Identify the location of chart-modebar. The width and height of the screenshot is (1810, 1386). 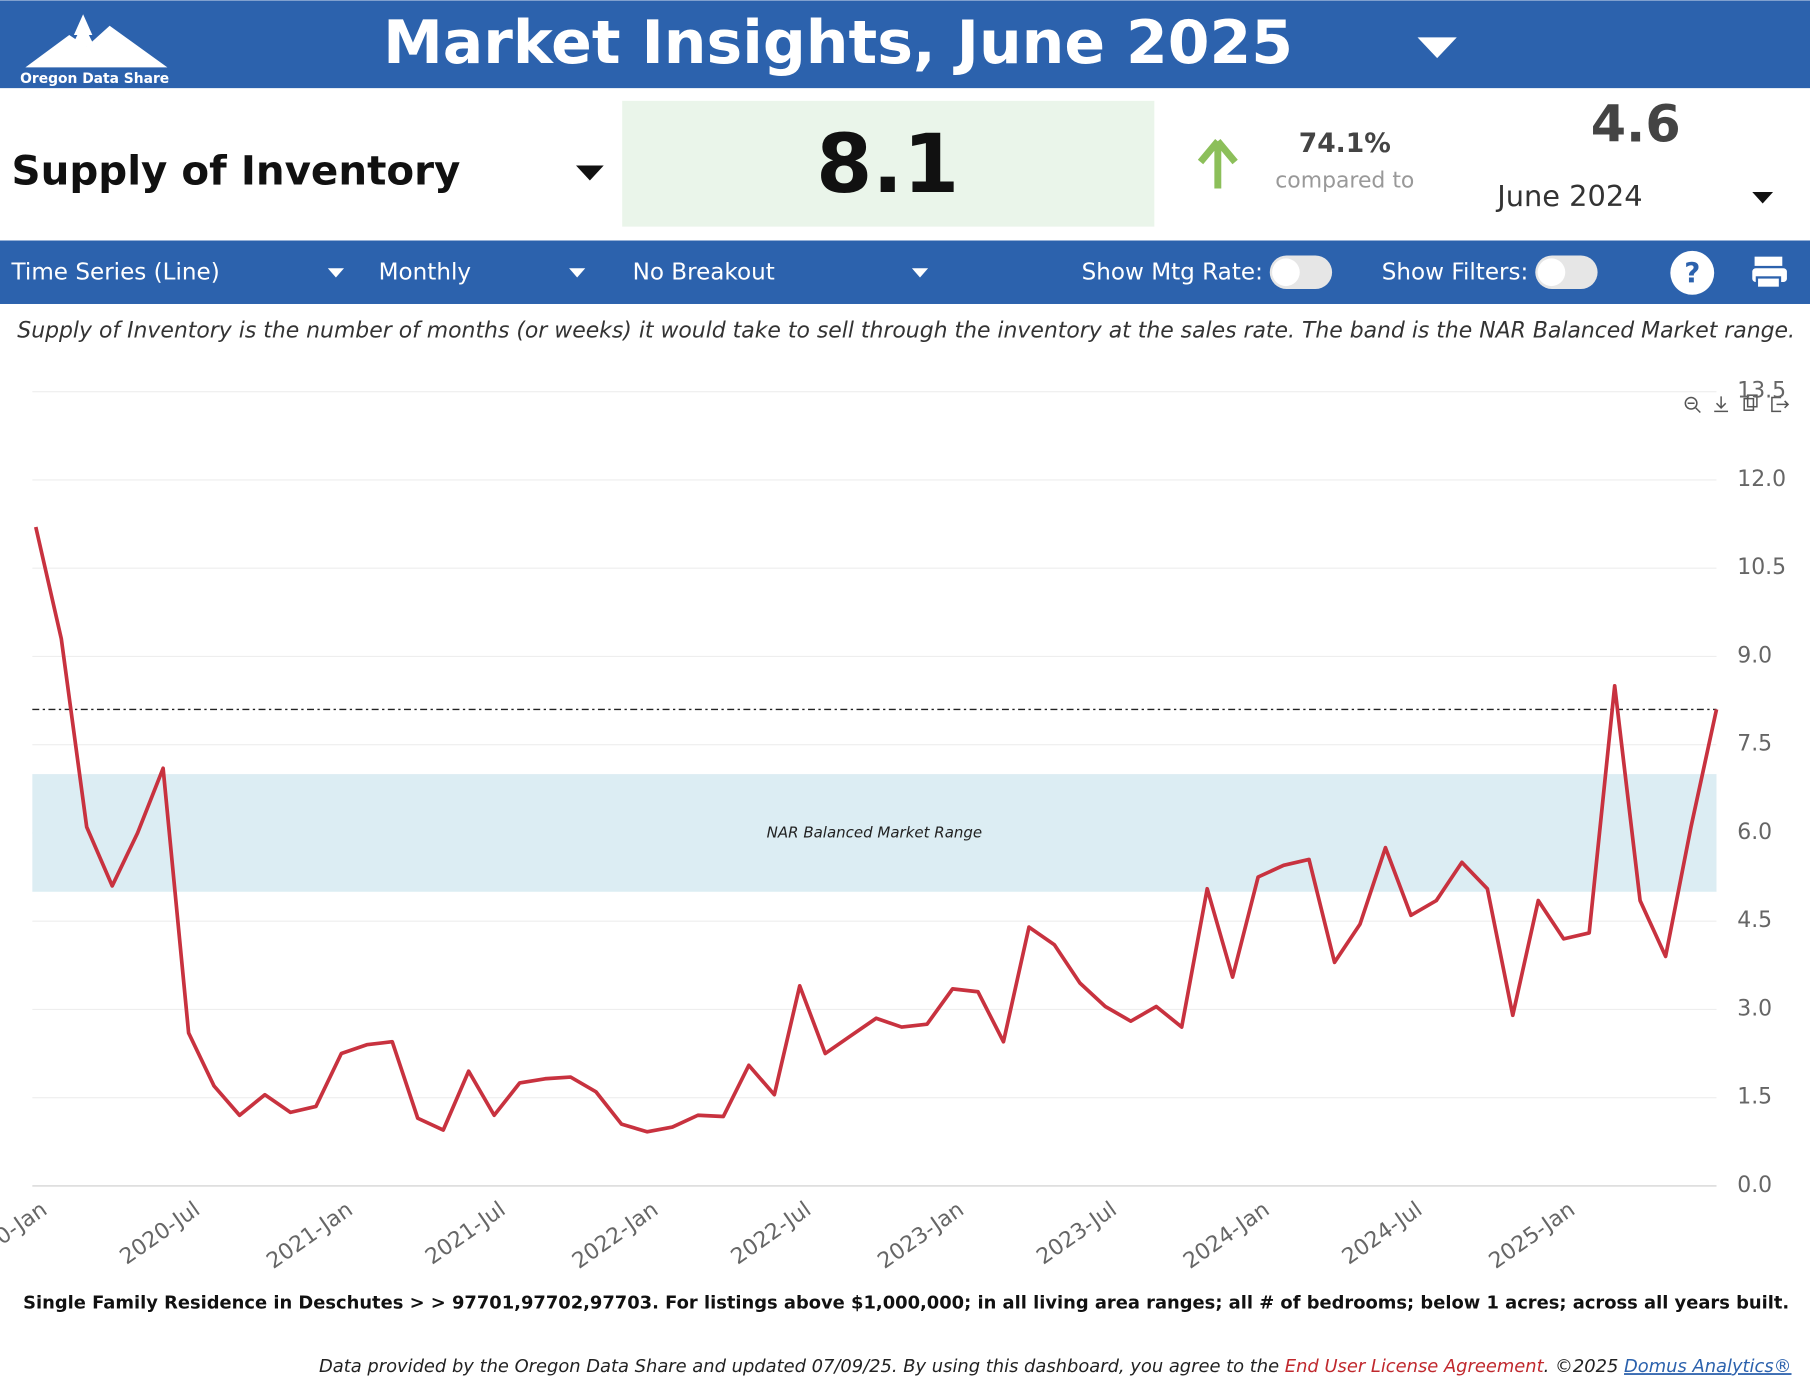
(1737, 404).